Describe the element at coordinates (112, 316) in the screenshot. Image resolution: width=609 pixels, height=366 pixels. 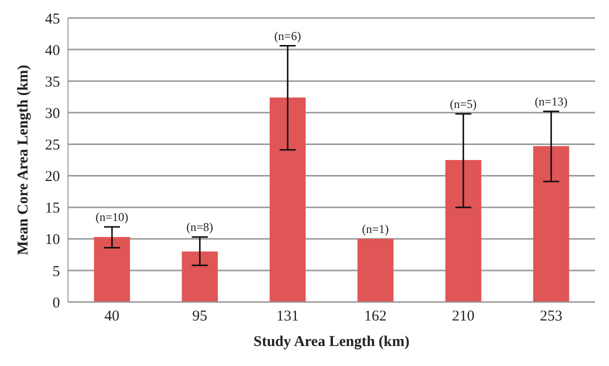
I see `x-tick-label: 40` at that location.